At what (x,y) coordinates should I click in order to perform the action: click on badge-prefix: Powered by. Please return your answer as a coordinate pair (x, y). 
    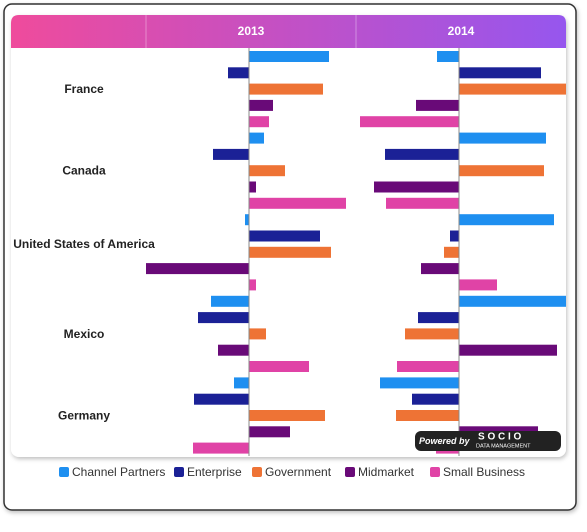
    Looking at the image, I should click on (445, 441).